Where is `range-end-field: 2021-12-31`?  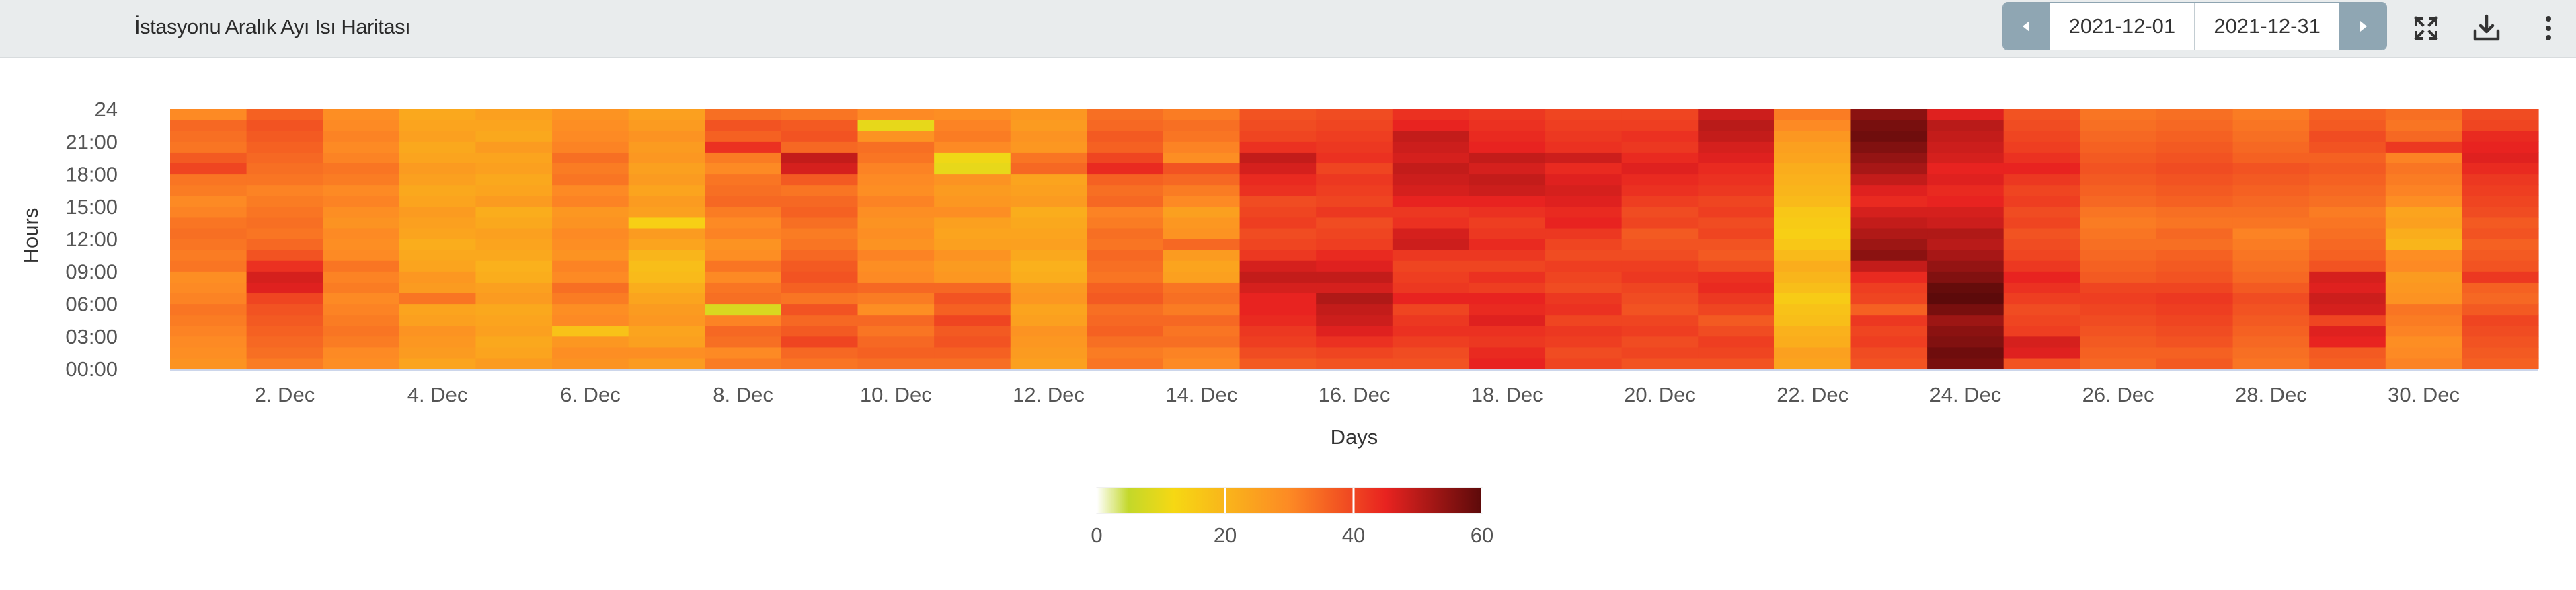 range-end-field: 2021-12-31 is located at coordinates (2267, 26).